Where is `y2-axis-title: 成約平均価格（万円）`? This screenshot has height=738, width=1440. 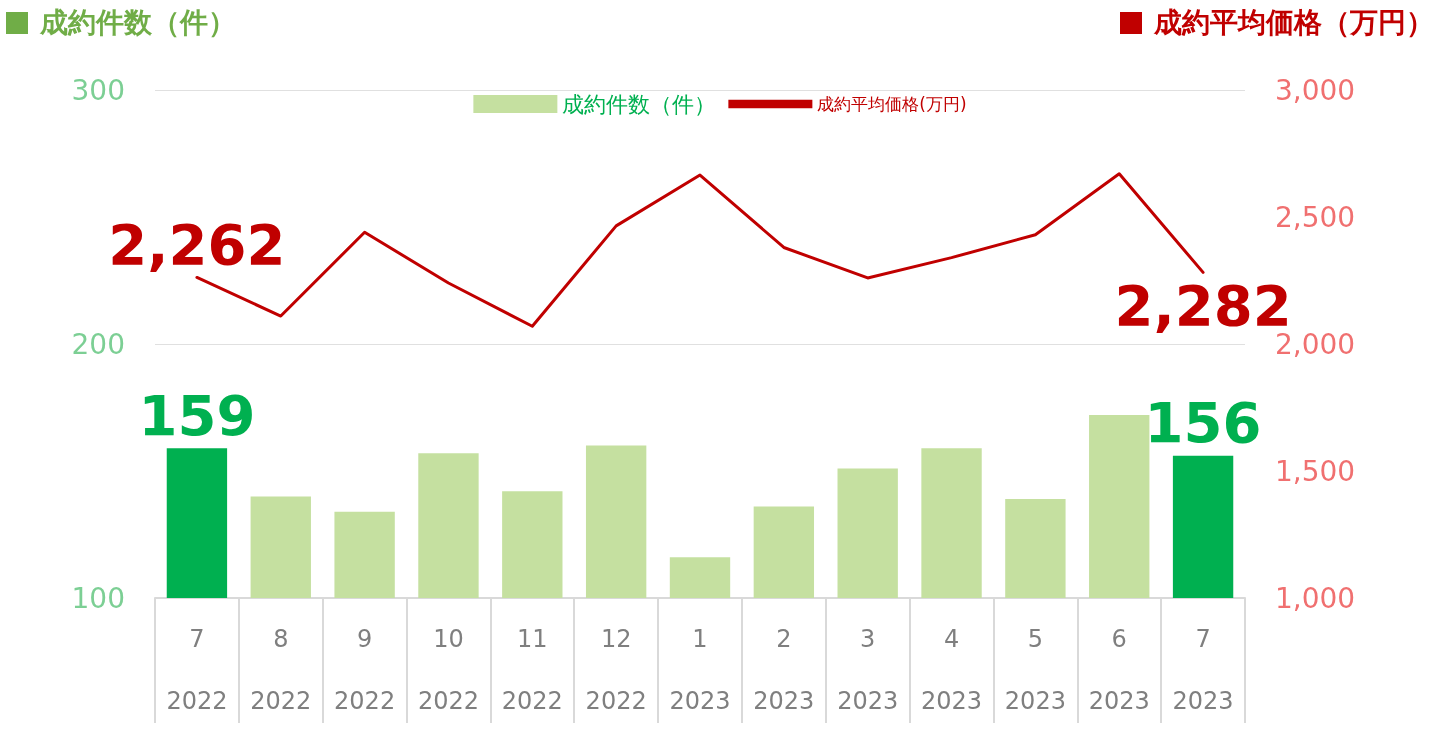
y2-axis-title: 成約平均価格（万円） is located at coordinates (1294, 23).